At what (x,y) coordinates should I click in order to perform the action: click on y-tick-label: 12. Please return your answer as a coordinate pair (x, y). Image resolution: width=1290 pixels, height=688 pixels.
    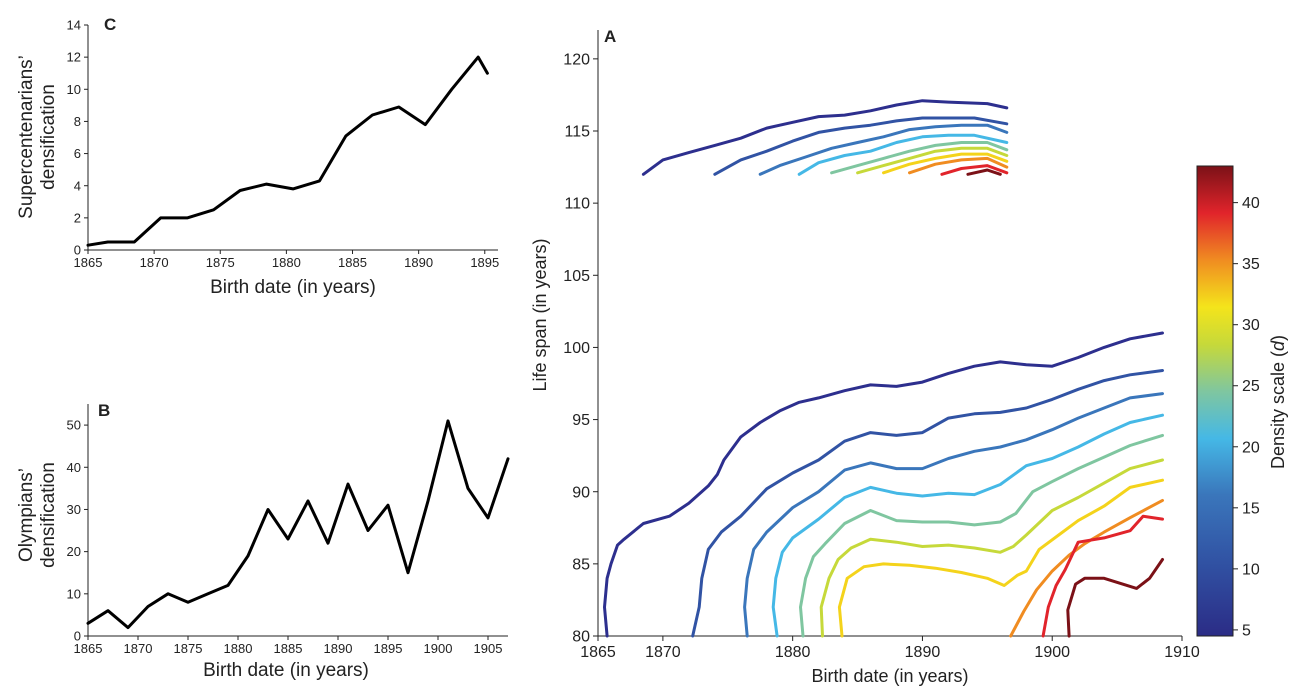
    Looking at the image, I should click on (74, 57).